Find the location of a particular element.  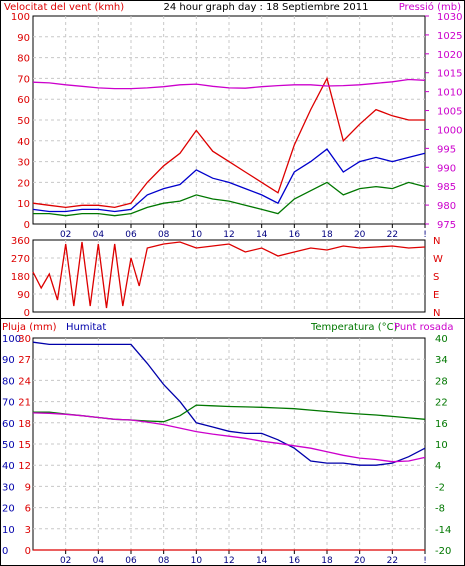

wind-x-tick-label: ! is located at coordinates (425, 235).